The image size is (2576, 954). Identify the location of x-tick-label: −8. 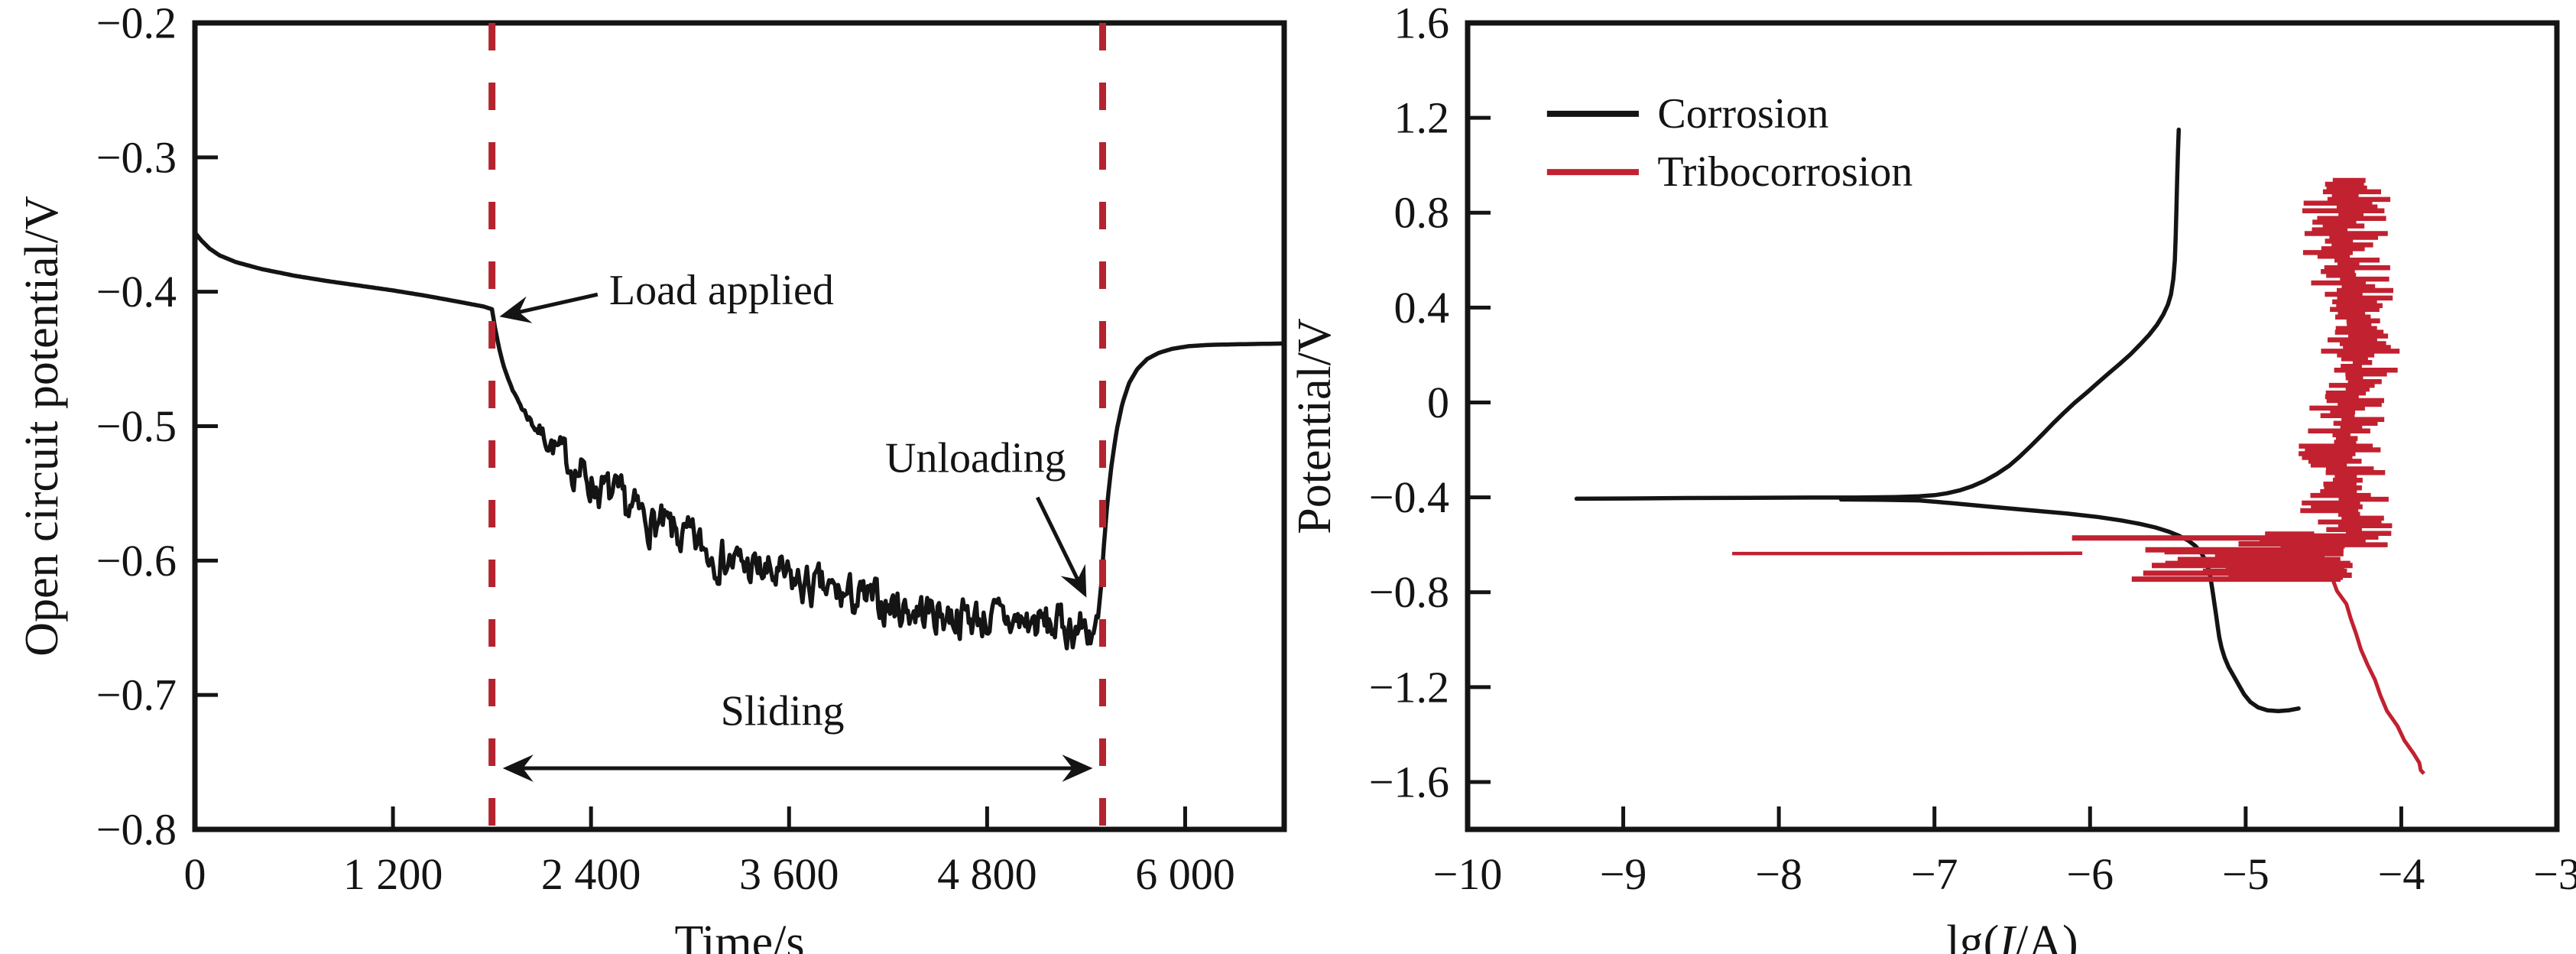
(1779, 874).